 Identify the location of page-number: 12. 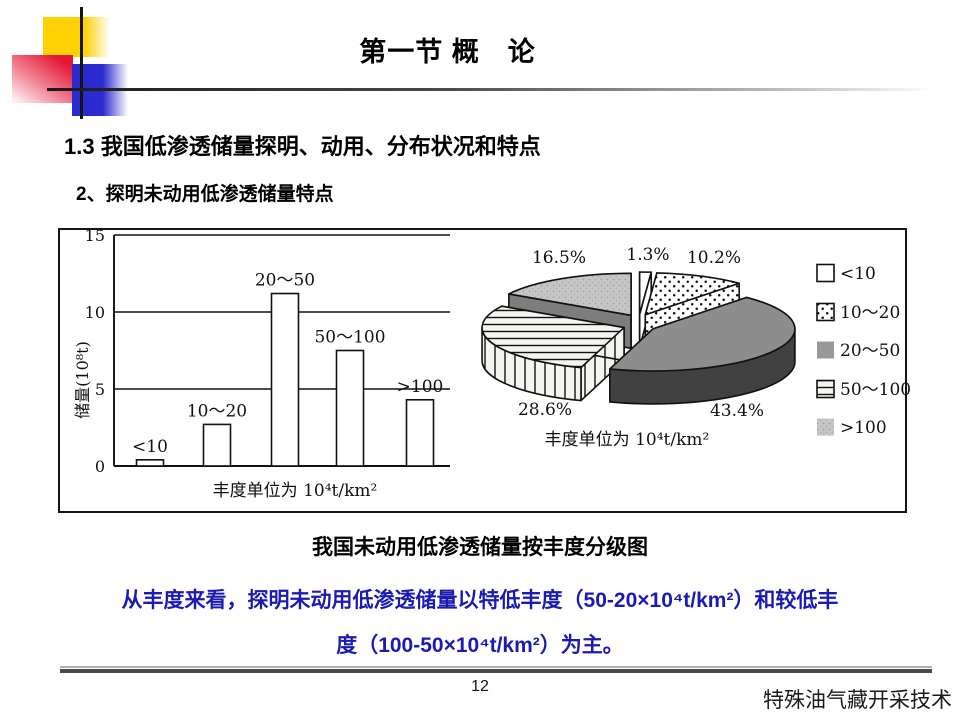
(480, 686).